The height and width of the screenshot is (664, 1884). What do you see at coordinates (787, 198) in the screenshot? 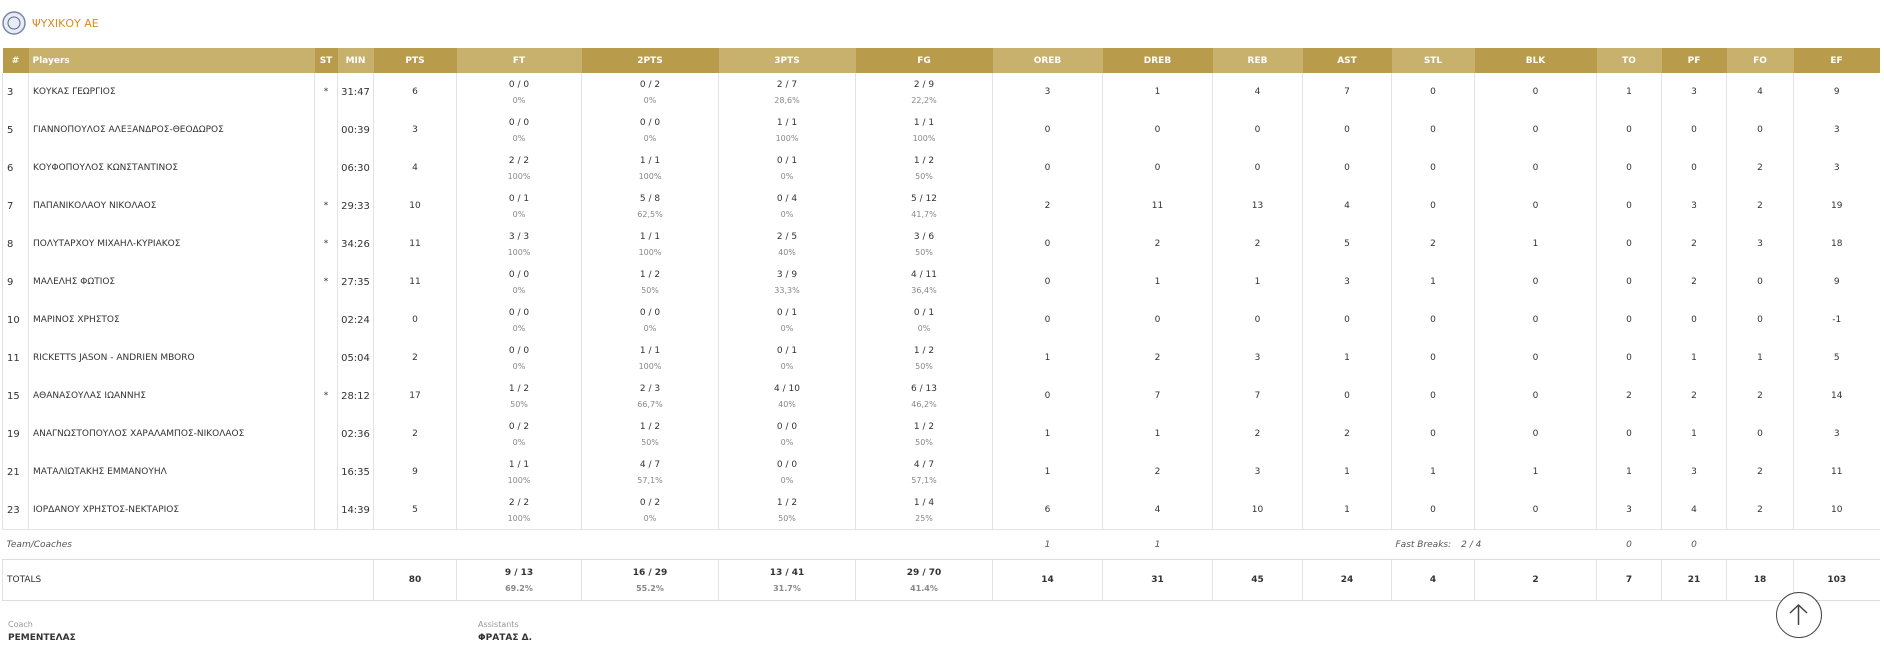
I see `shot-made: 0 / 4` at bounding box center [787, 198].